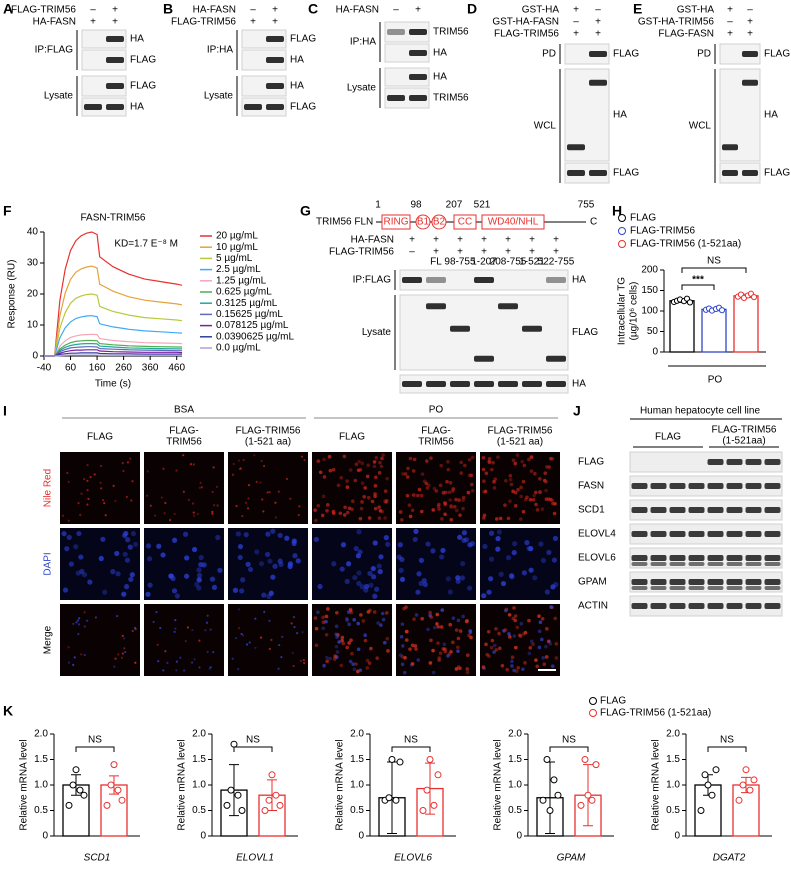  I want to click on condition-name: HA-FASN, so click(214, 10).